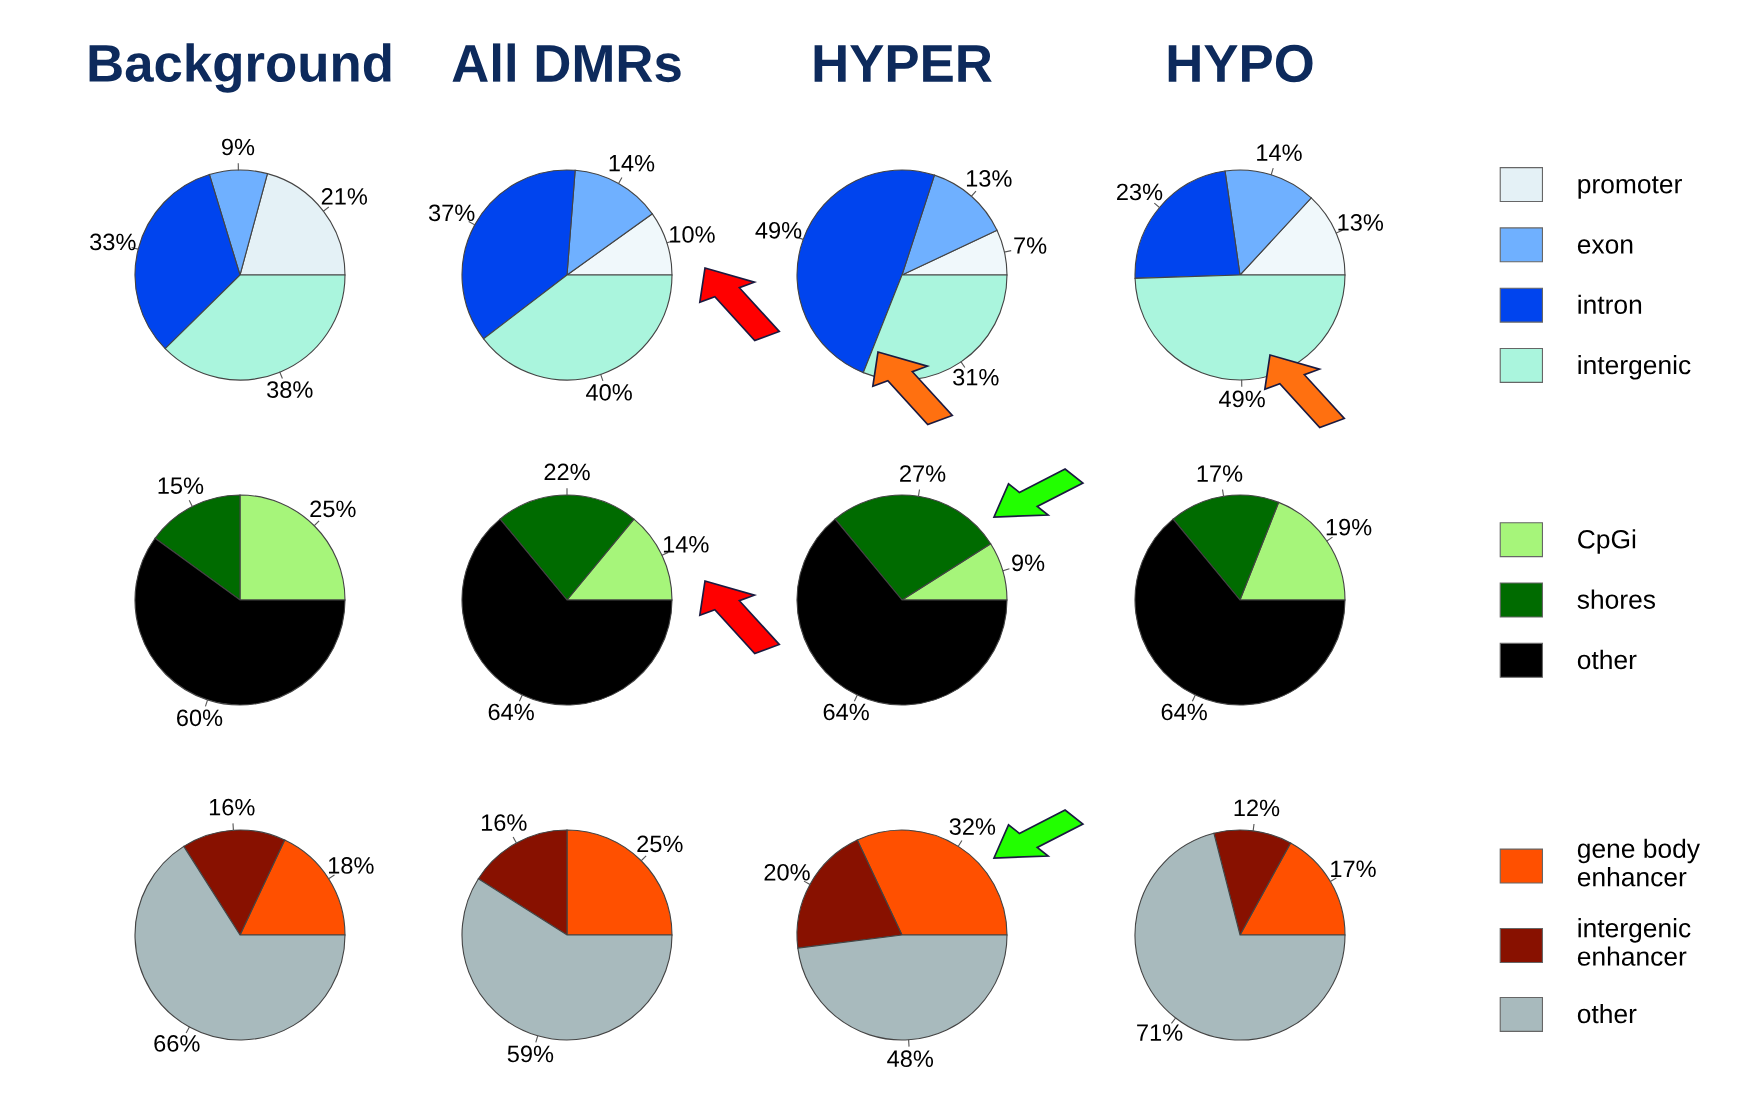  What do you see at coordinates (976, 377) in the screenshot?
I see `data-label: 31%` at bounding box center [976, 377].